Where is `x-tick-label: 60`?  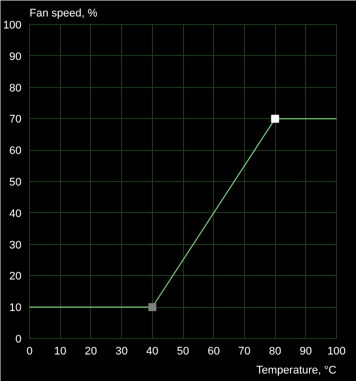 x-tick-label: 60 is located at coordinates (214, 352).